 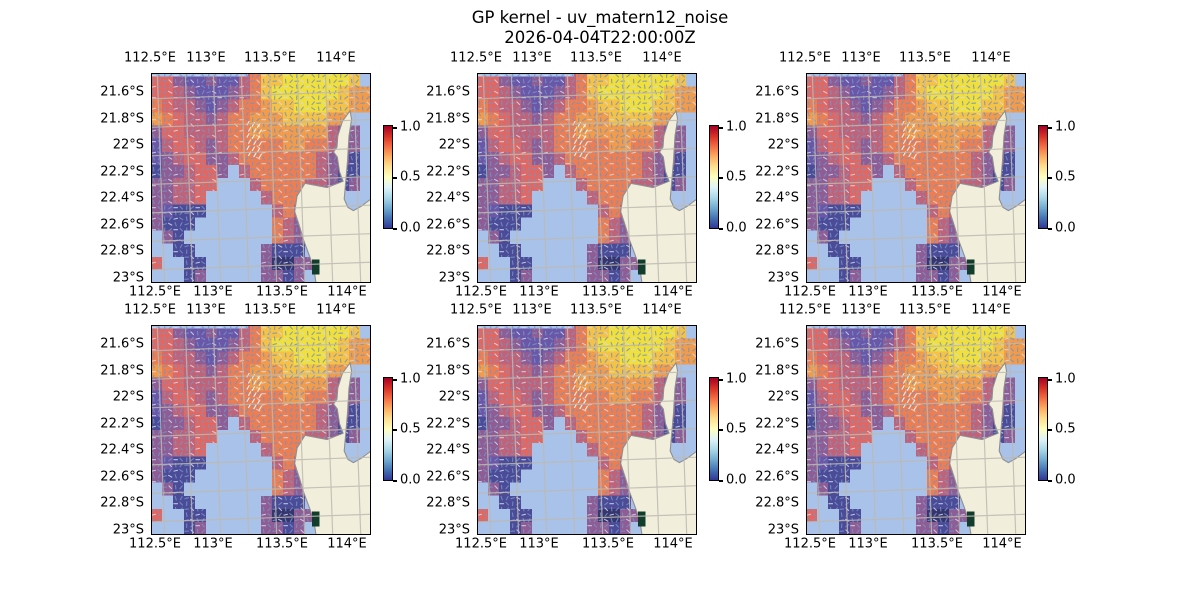 I want to click on y-tick-label-r2c1: 22.8°S, so click(x=122, y=503).